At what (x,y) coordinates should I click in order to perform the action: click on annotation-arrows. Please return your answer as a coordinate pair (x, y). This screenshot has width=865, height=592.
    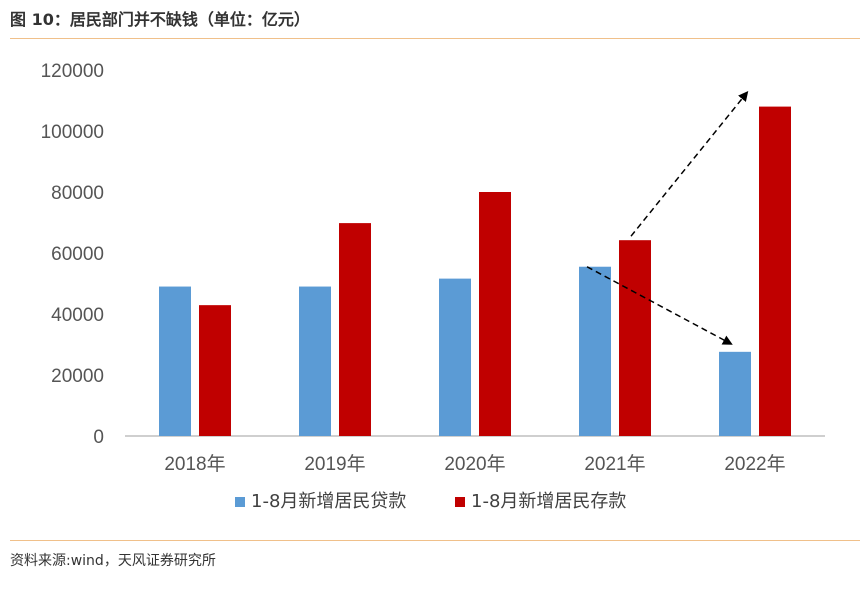
    Looking at the image, I should click on (667, 218).